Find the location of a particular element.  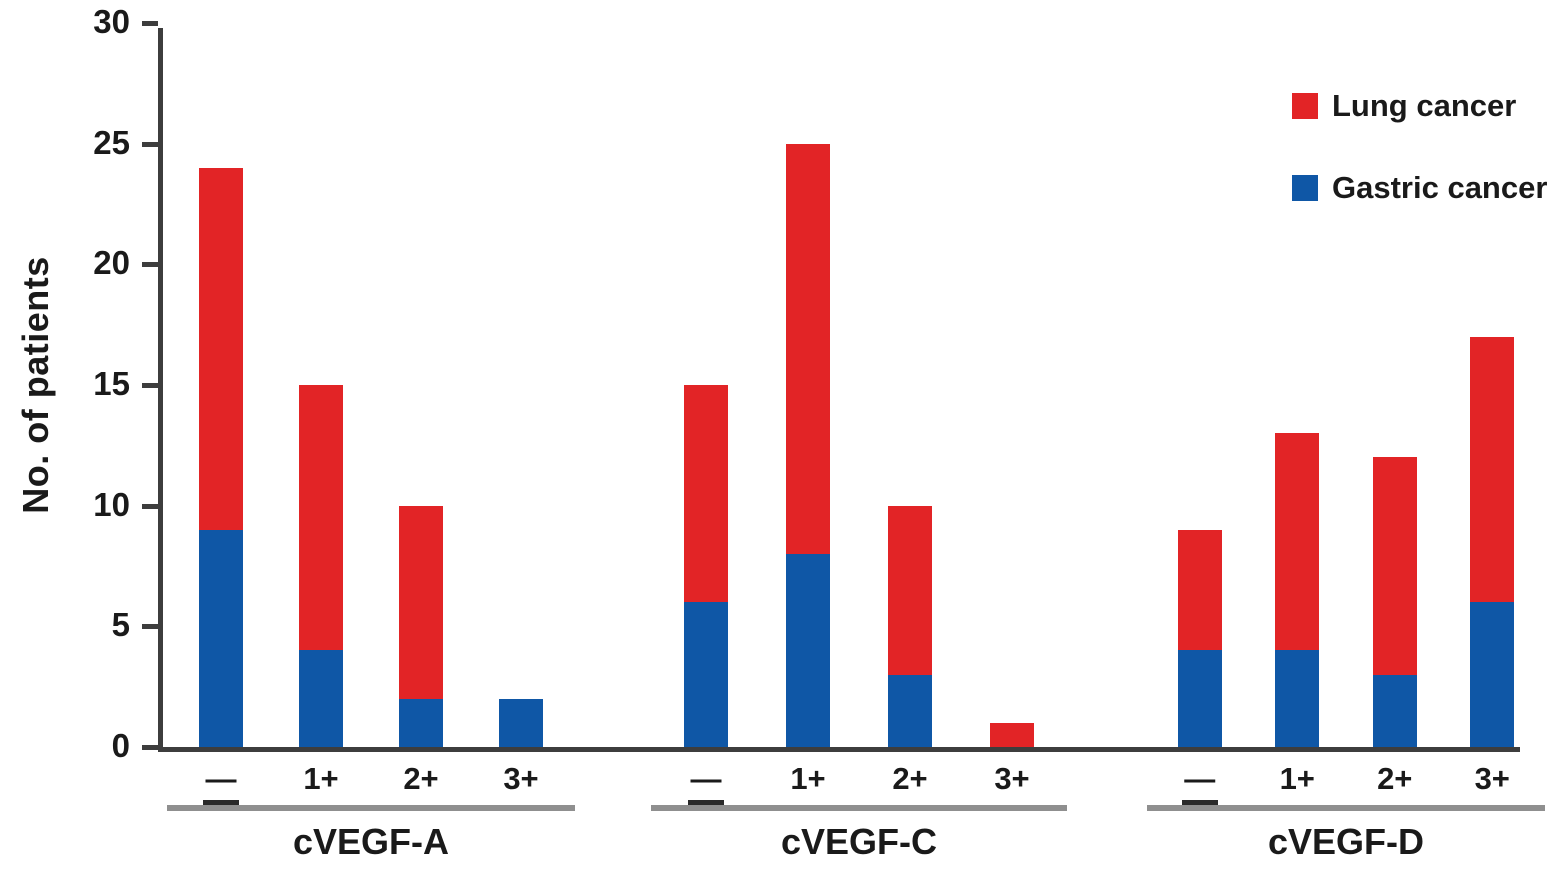

legend-item-lung-cancer: Lung cancer is located at coordinates (1419, 106).